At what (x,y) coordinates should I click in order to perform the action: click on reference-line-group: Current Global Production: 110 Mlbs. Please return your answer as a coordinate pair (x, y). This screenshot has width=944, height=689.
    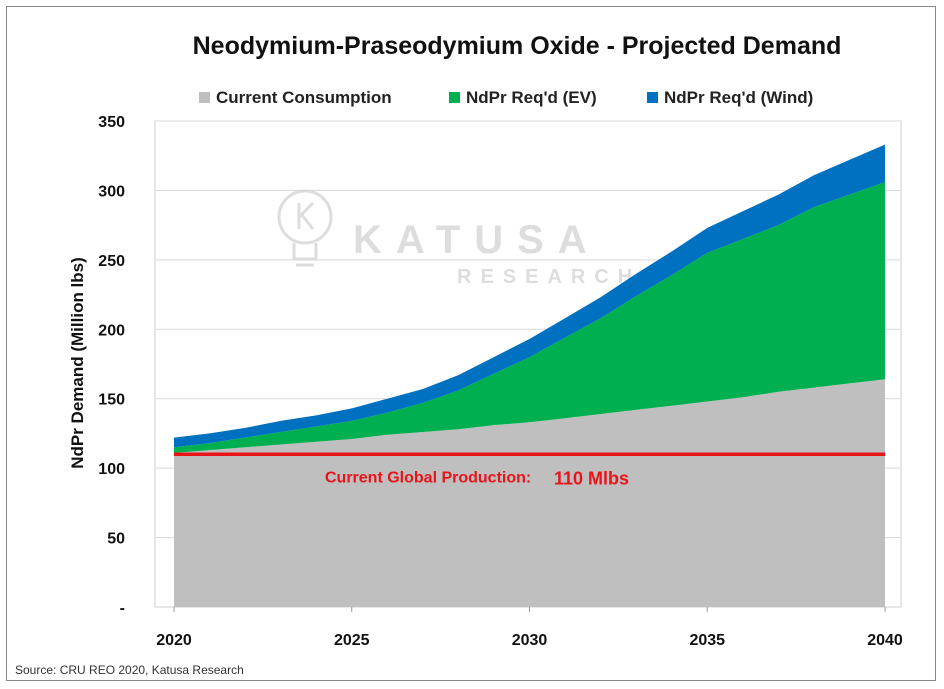
    Looking at the image, I should click on (529, 470).